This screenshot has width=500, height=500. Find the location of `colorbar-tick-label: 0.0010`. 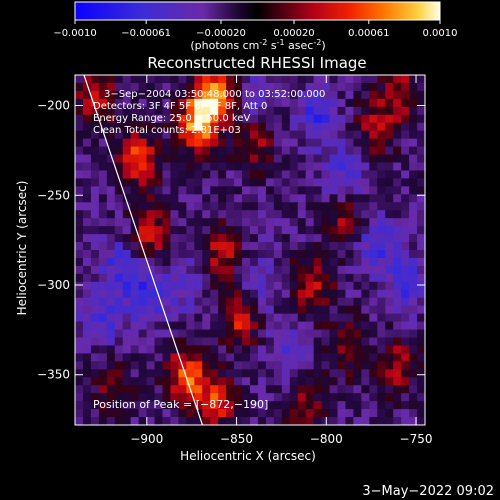

colorbar-tick-label: 0.0010 is located at coordinates (440, 33).